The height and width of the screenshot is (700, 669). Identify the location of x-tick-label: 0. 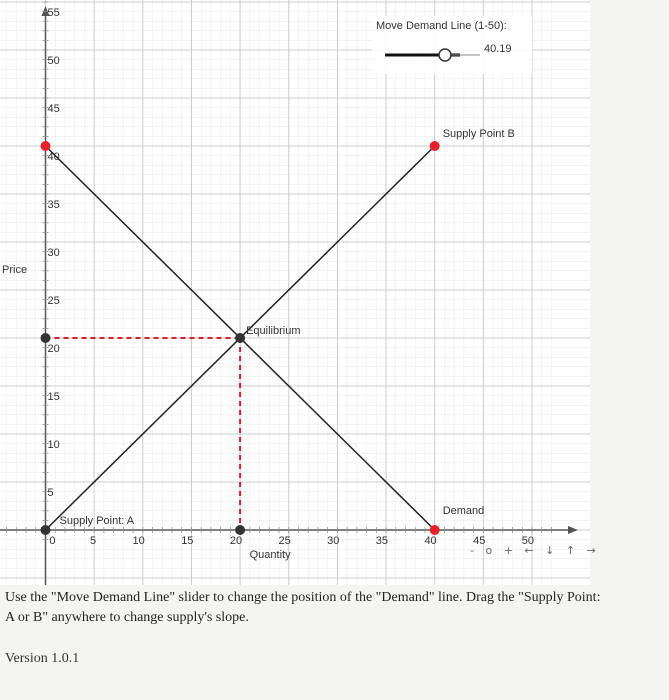
(52, 541).